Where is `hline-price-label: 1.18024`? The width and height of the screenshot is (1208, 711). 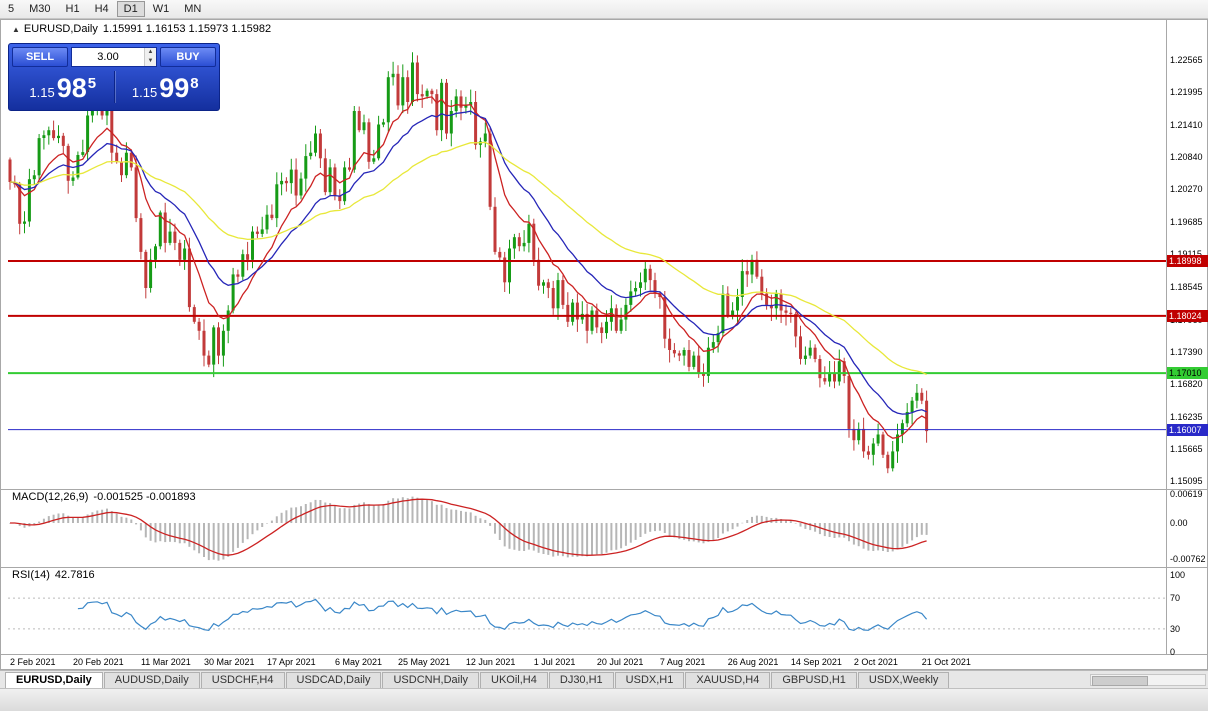 hline-price-label: 1.18024 is located at coordinates (1187, 315).